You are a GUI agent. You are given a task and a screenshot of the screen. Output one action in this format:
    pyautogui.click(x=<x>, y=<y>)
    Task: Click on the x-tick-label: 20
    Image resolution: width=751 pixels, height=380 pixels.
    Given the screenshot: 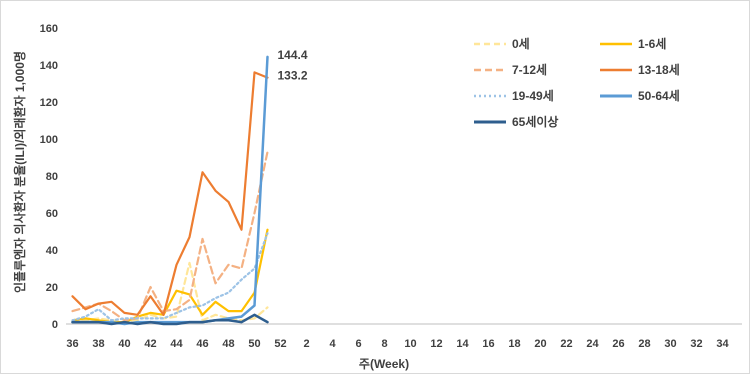 What is the action you would take?
    pyautogui.click(x=540, y=344)
    